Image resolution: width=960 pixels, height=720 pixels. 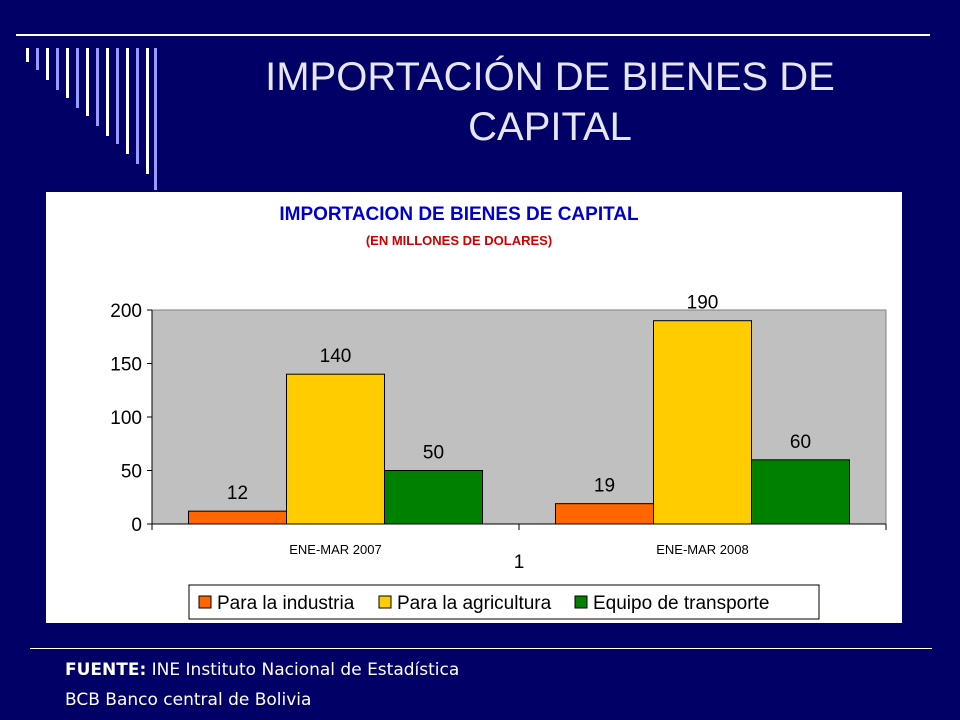 What do you see at coordinates (459, 240) in the screenshot?
I see `chart-subtitle: (EN MILLONES DE DOLARES)` at bounding box center [459, 240].